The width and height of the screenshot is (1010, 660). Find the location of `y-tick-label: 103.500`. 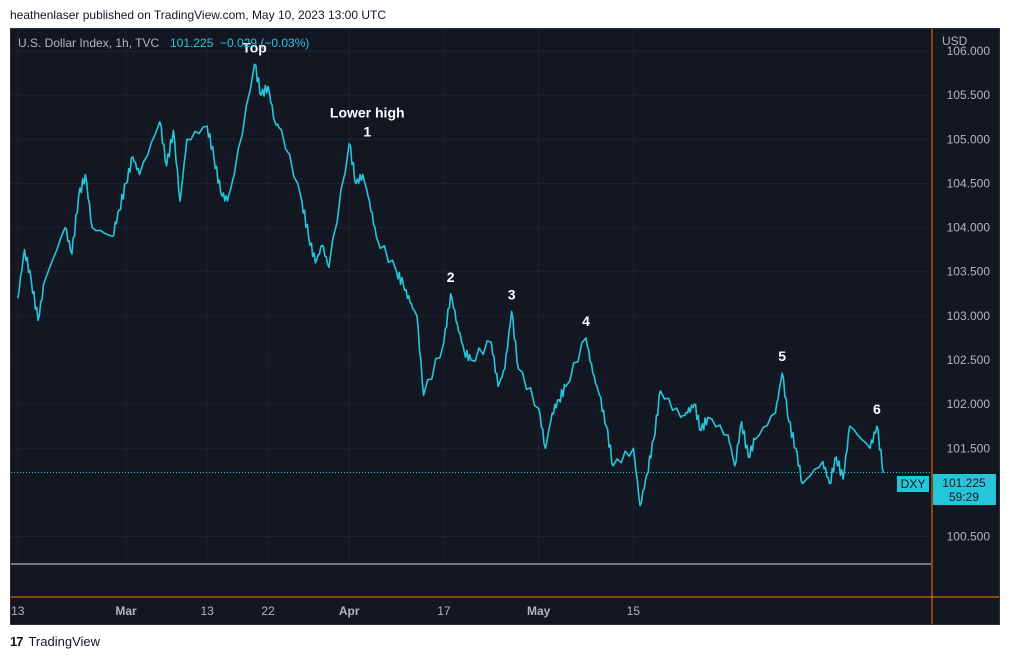

y-tick-label: 103.500 is located at coordinates (969, 272).